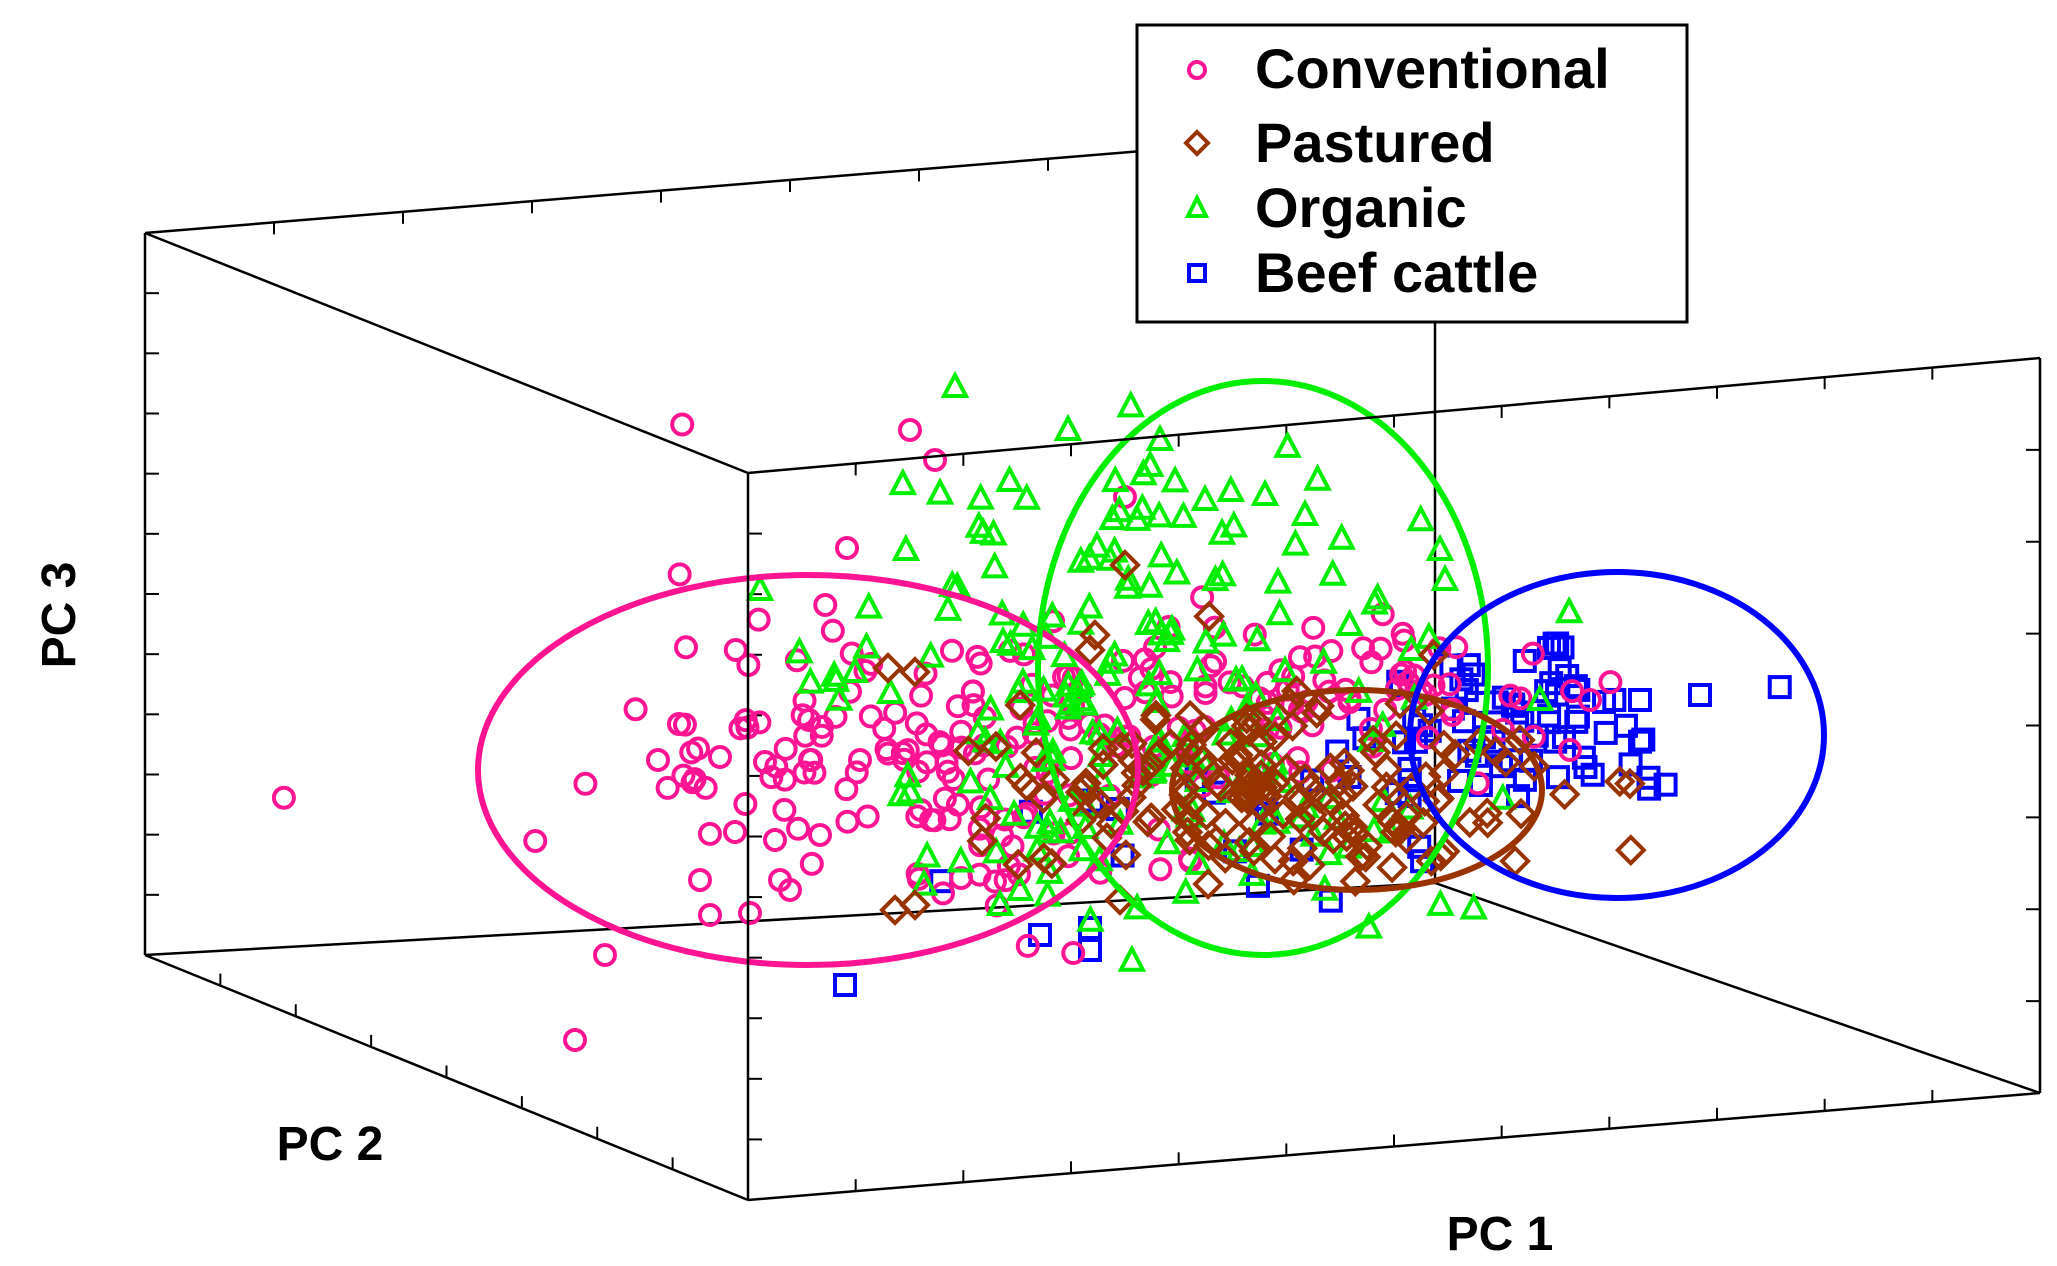 The width and height of the screenshot is (2057, 1266). What do you see at coordinates (1396, 272) in the screenshot?
I see `legend-label-beef-cattle: Beef cattle` at bounding box center [1396, 272].